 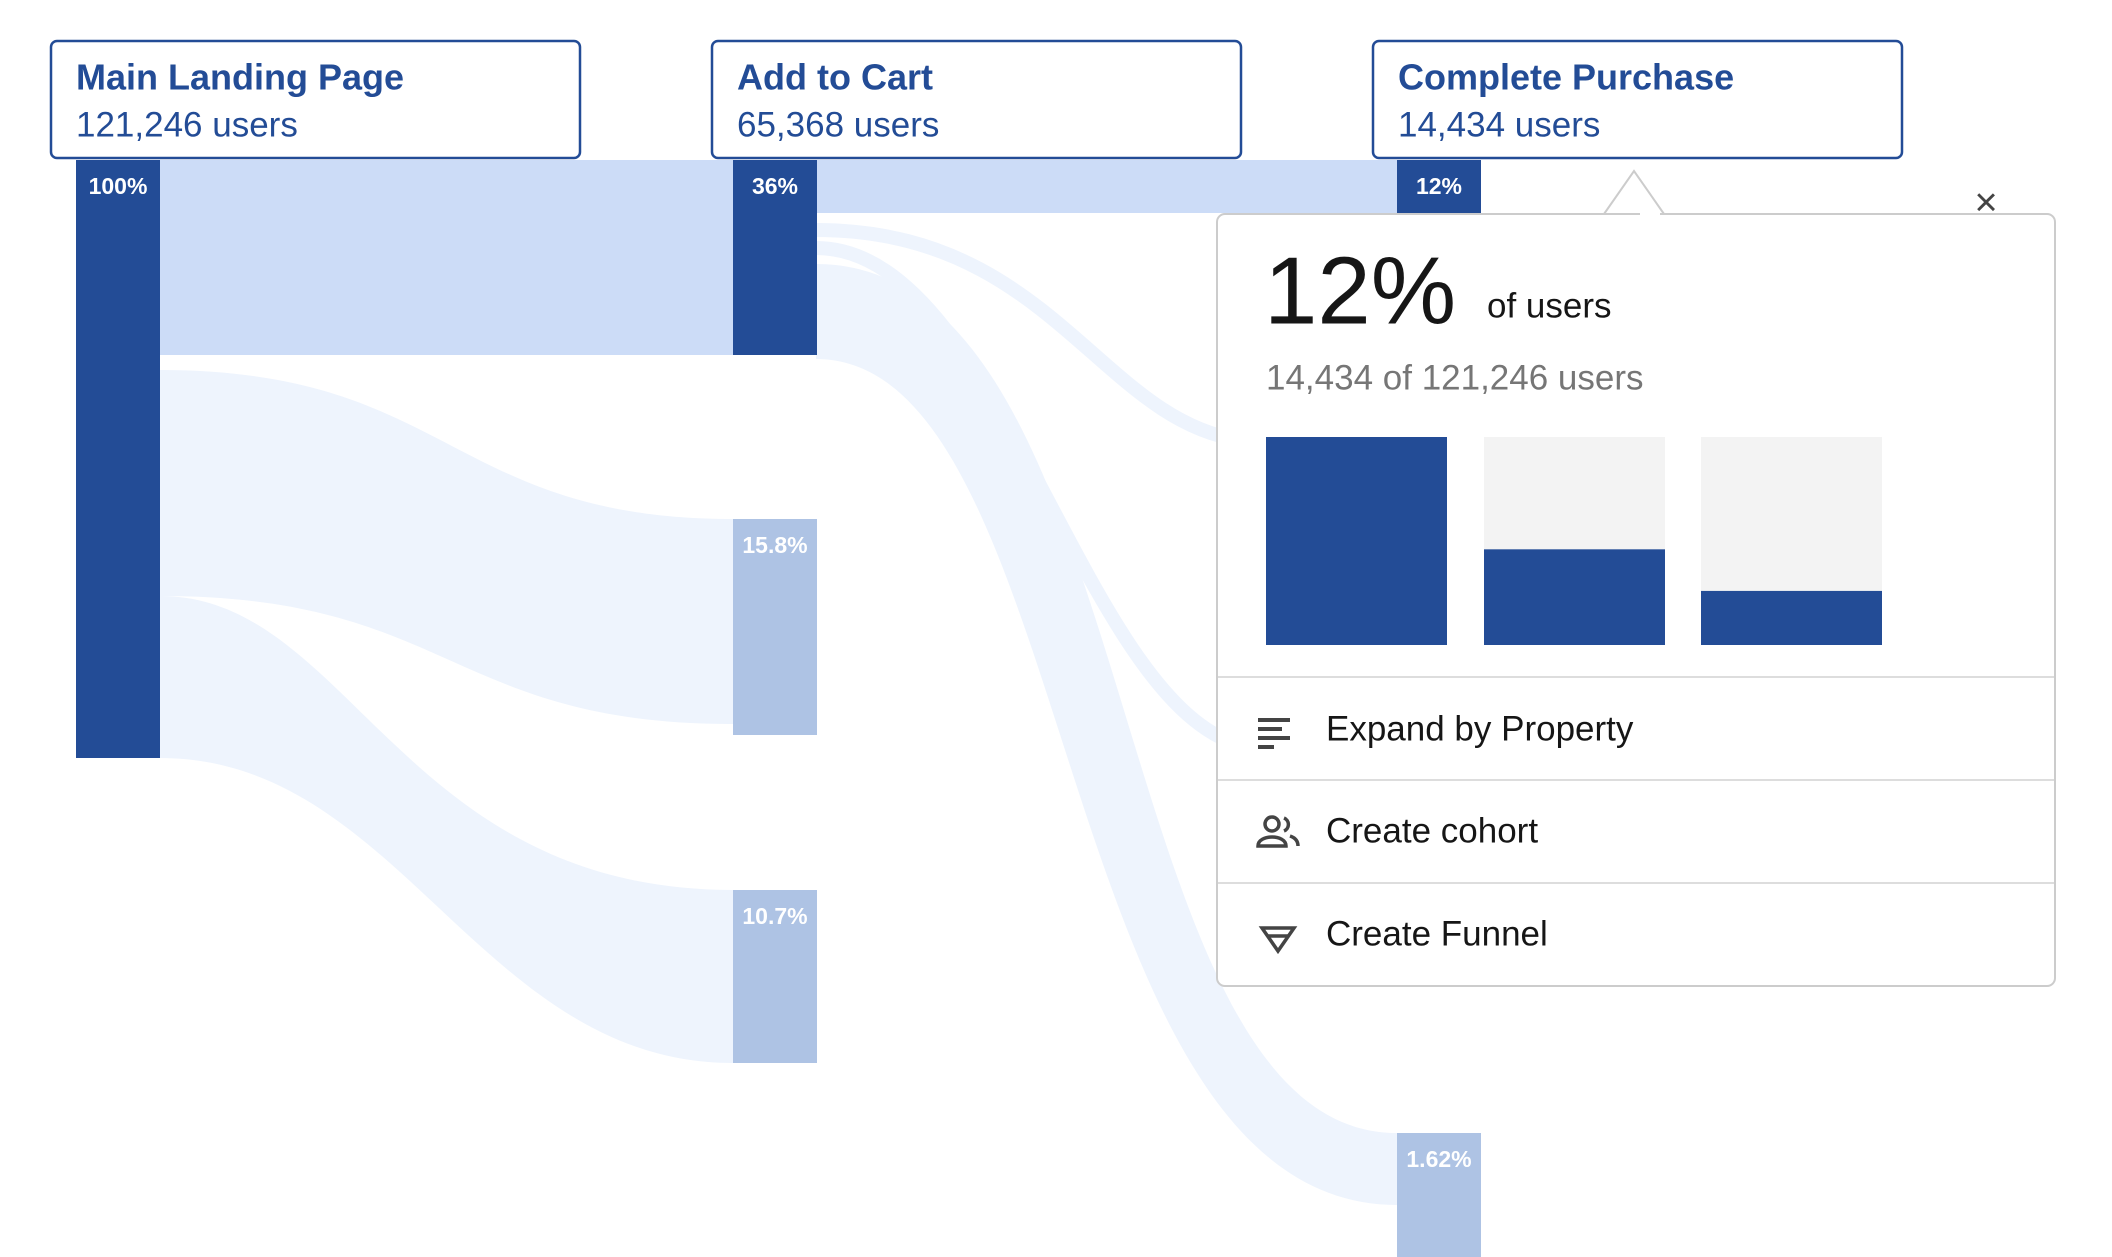 I want to click on popup-detail: 14,434 of 121,246 users, so click(x=1455, y=377).